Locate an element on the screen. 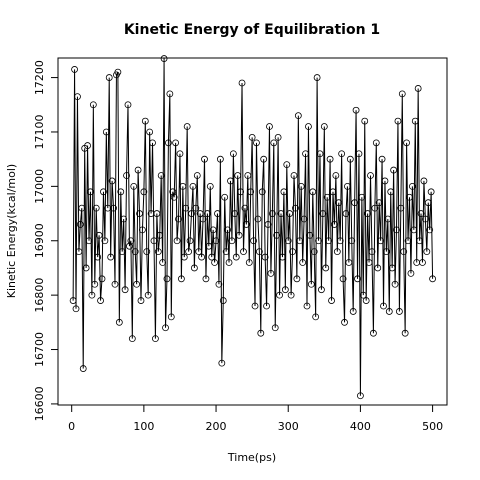 This screenshot has width=480, height=480. x-tick-label: 0 is located at coordinates (71, 426).